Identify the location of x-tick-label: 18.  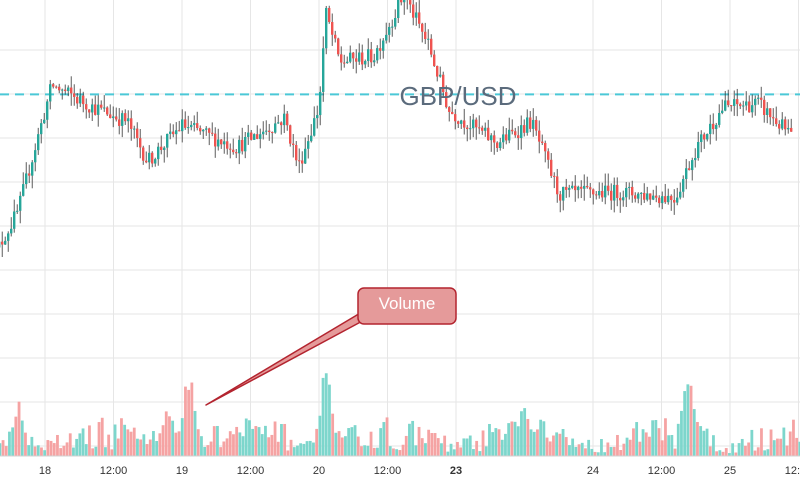
(45, 471).